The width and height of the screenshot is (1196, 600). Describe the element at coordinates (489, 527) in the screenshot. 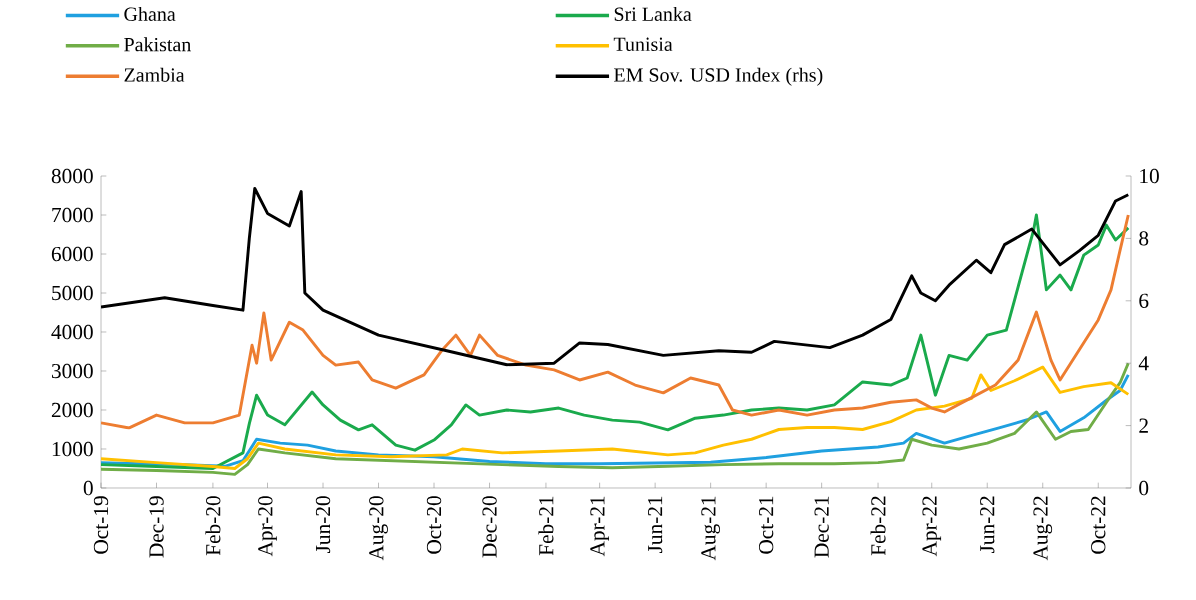

I see `x-tick-label: Dec-20` at that location.